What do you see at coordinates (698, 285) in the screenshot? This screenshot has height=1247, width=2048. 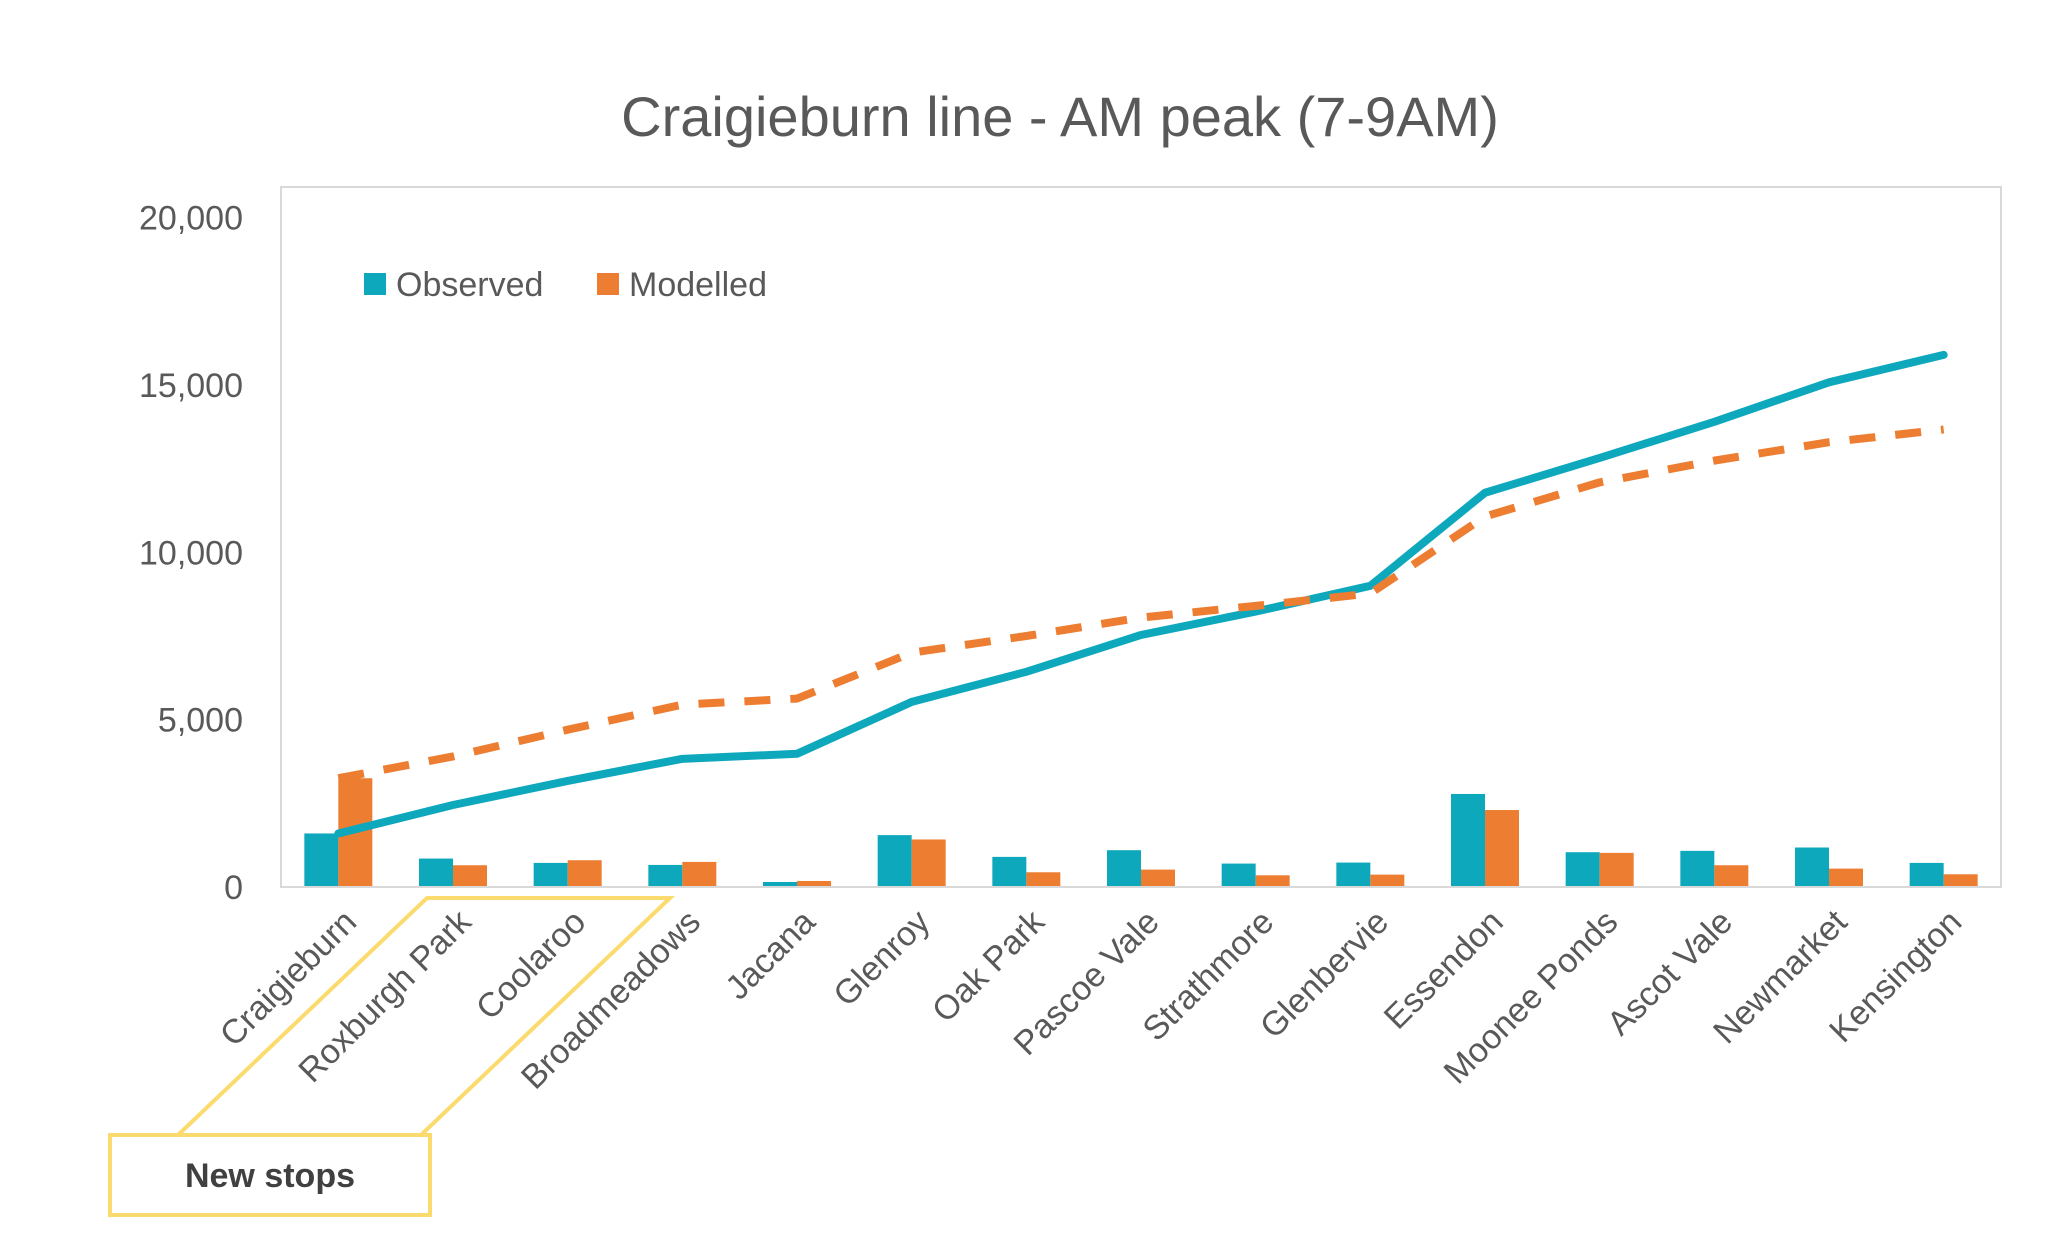 I see `legend-label-modelled: Modelled` at bounding box center [698, 285].